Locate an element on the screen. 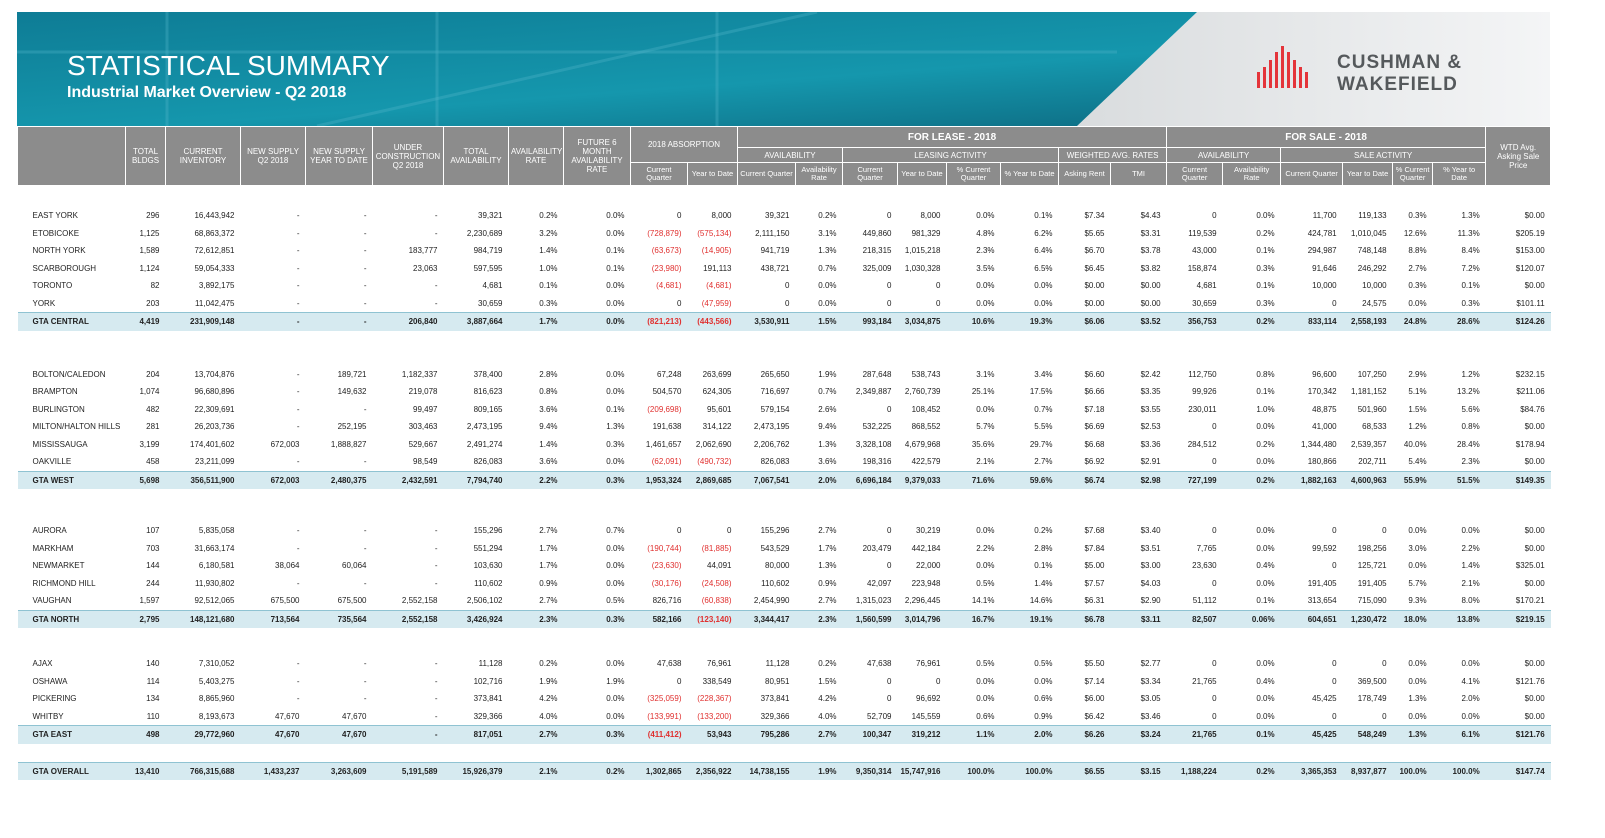  cell: 110 is located at coordinates (153, 716).